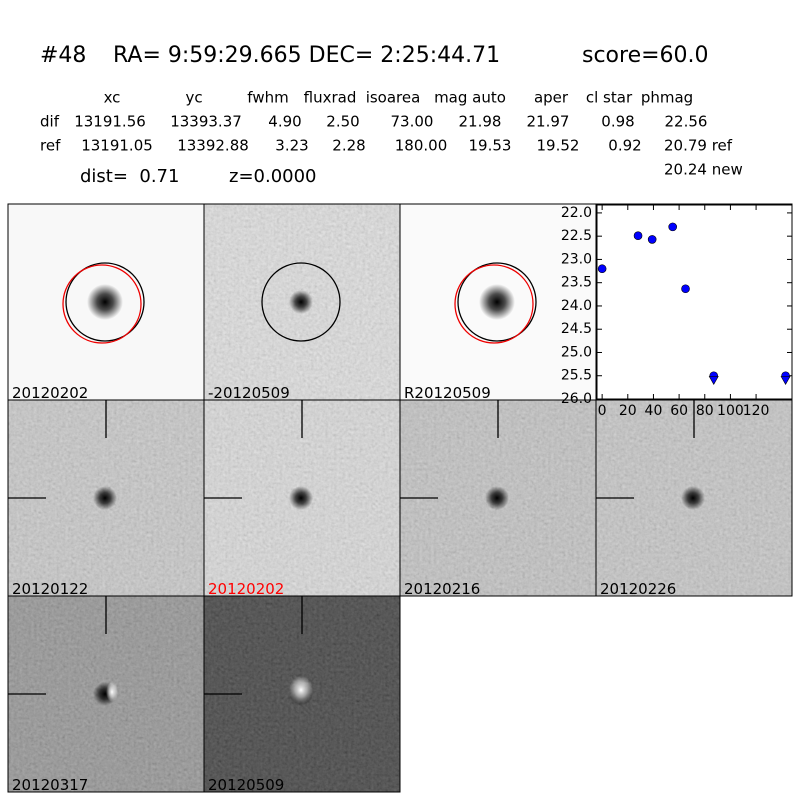  Describe the element at coordinates (558, 146) in the screenshot. I see `table-cell: 19.52` at that location.